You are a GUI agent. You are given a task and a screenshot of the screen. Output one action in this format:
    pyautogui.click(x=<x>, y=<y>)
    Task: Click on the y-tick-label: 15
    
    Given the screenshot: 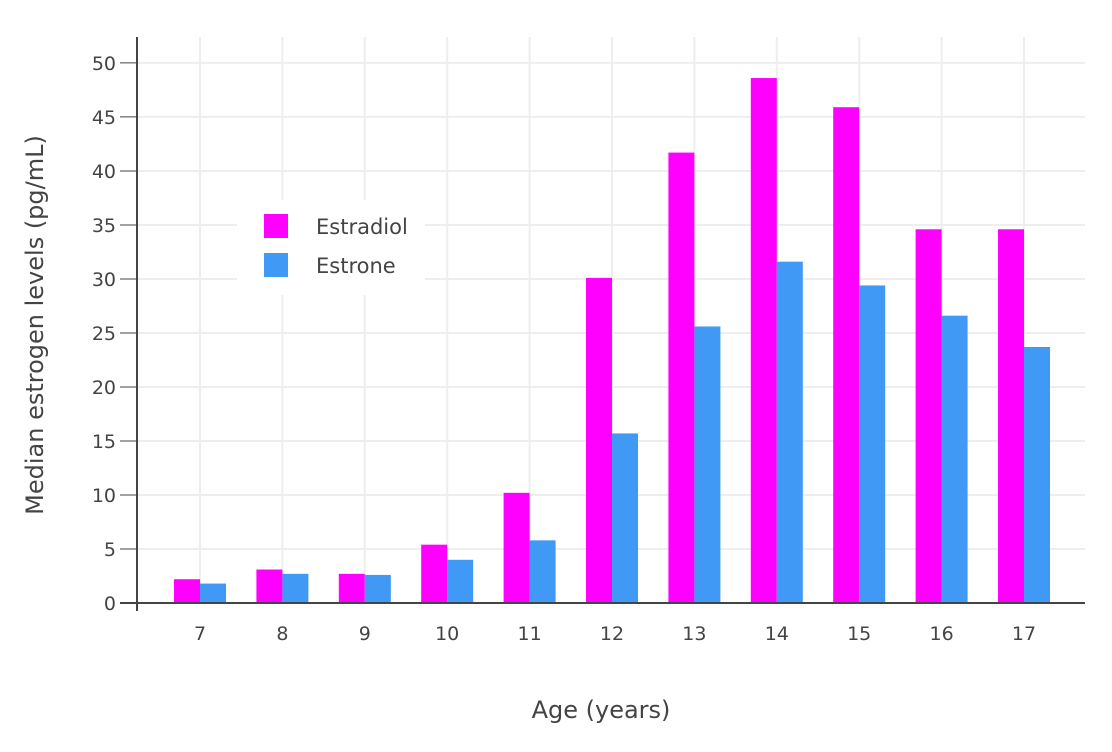 What is the action you would take?
    pyautogui.click(x=104, y=442)
    